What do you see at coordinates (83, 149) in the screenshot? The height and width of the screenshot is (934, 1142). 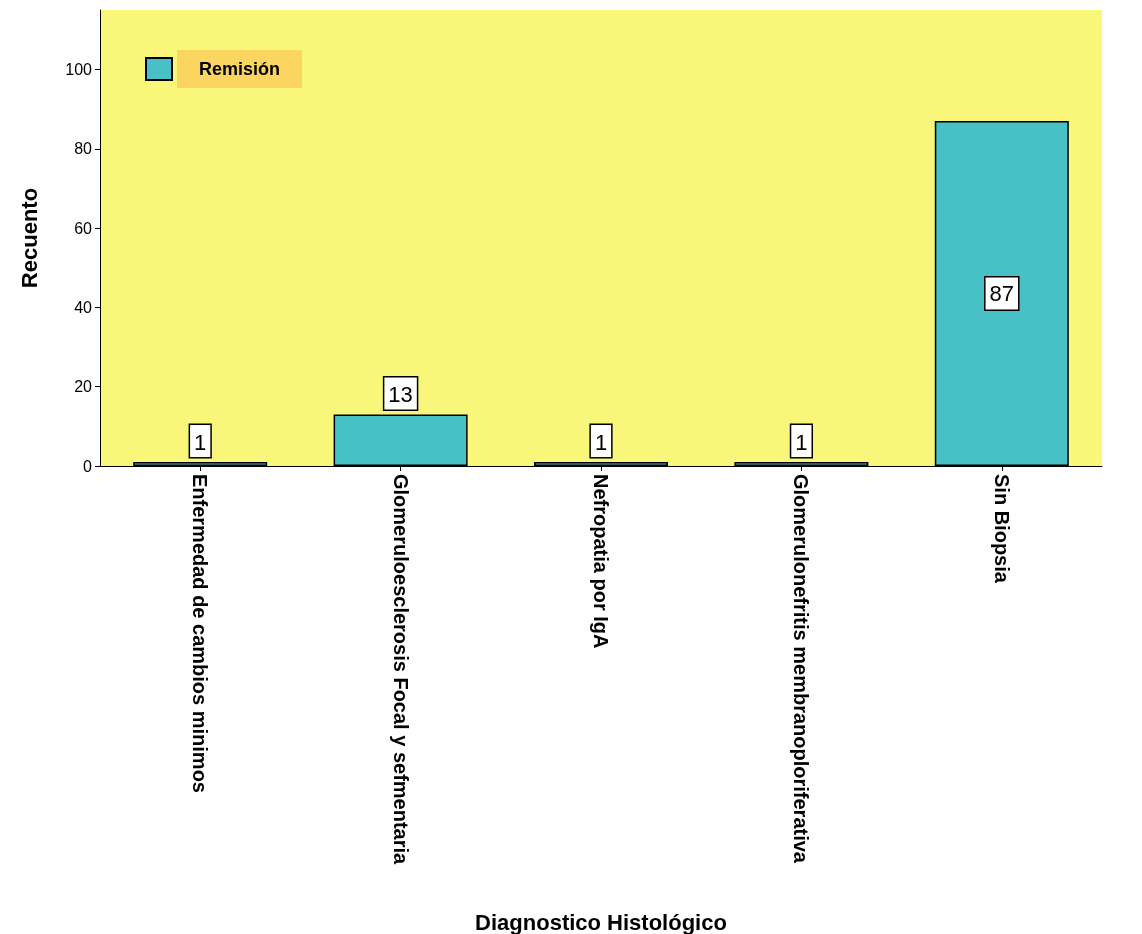 I see `y-tick-label: 80` at bounding box center [83, 149].